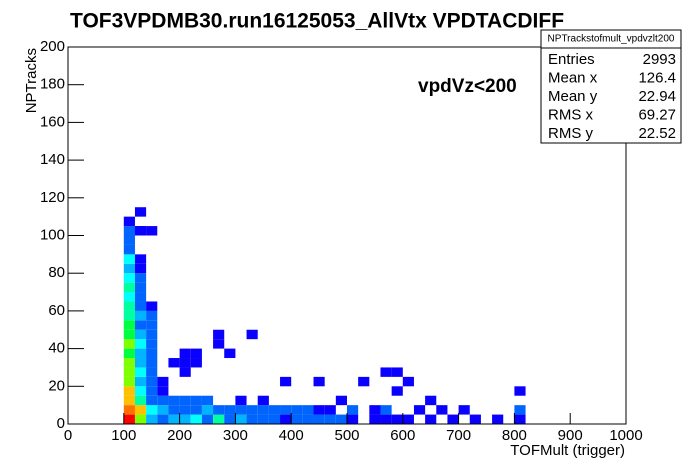 This screenshot has width=696, height=472. What do you see at coordinates (52, 46) in the screenshot?
I see `y-tick-label: 200` at bounding box center [52, 46].